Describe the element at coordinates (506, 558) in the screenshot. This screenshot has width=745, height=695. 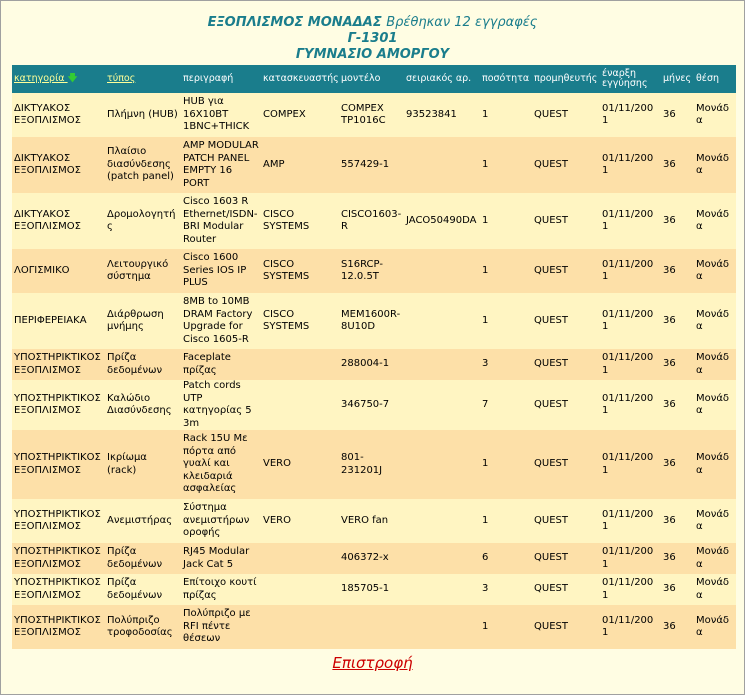
I see `cell-quantity: 6` at that location.